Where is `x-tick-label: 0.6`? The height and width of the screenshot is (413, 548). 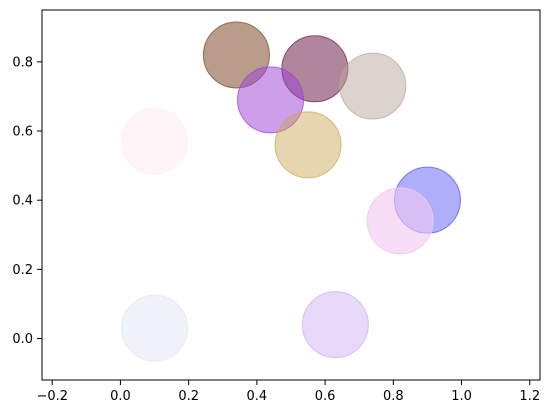 x-tick-label: 0.6 is located at coordinates (325, 396).